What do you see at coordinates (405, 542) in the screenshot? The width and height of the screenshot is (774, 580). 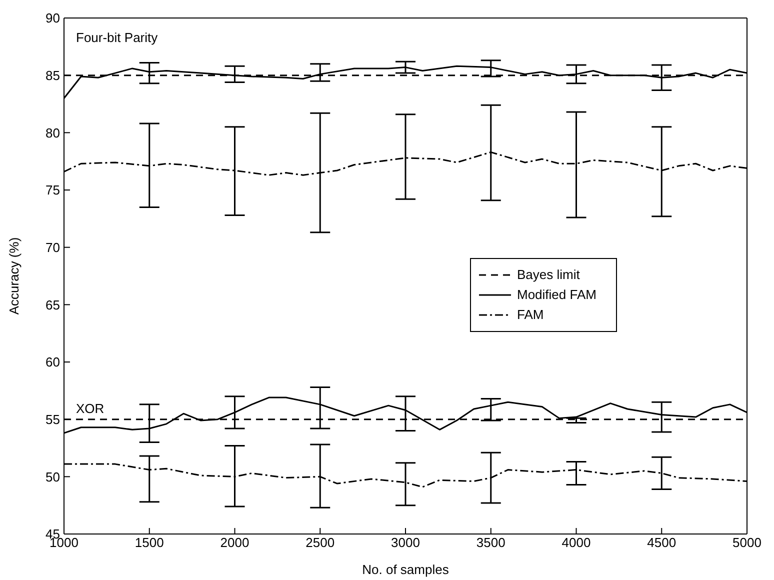 I see `x-tick-label: 3000` at bounding box center [405, 542].